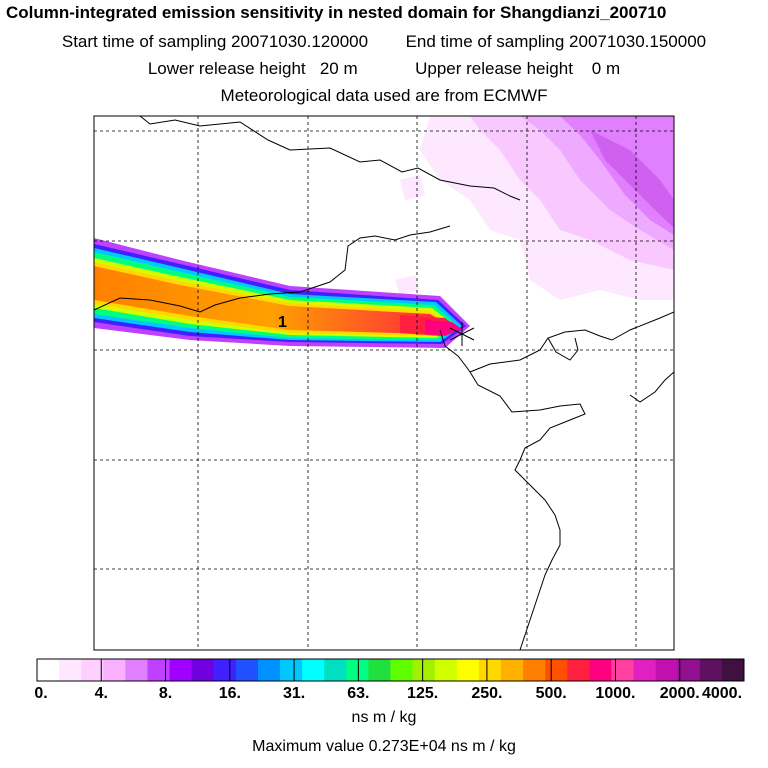 Image resolution: width=768 pixels, height=768 pixels. Describe the element at coordinates (101, 693) in the screenshot. I see `colorbar-label: 4.` at that location.